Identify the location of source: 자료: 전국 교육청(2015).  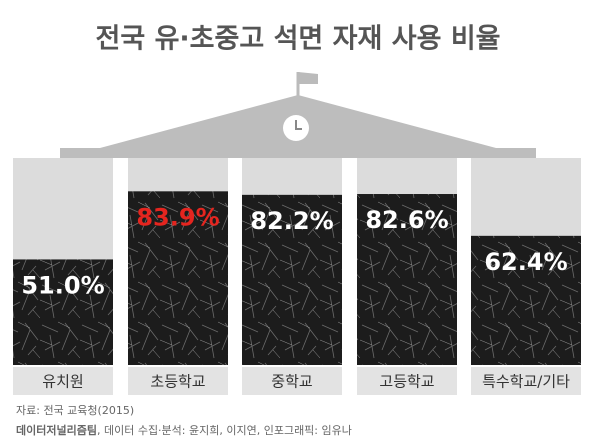
(75, 410).